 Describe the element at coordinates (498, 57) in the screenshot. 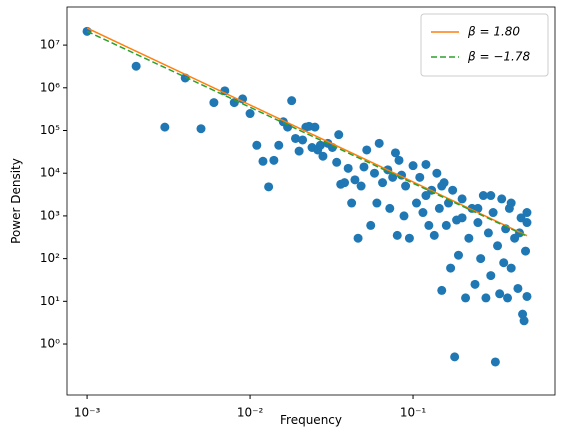

I see `legend-label: β = −1.78` at that location.